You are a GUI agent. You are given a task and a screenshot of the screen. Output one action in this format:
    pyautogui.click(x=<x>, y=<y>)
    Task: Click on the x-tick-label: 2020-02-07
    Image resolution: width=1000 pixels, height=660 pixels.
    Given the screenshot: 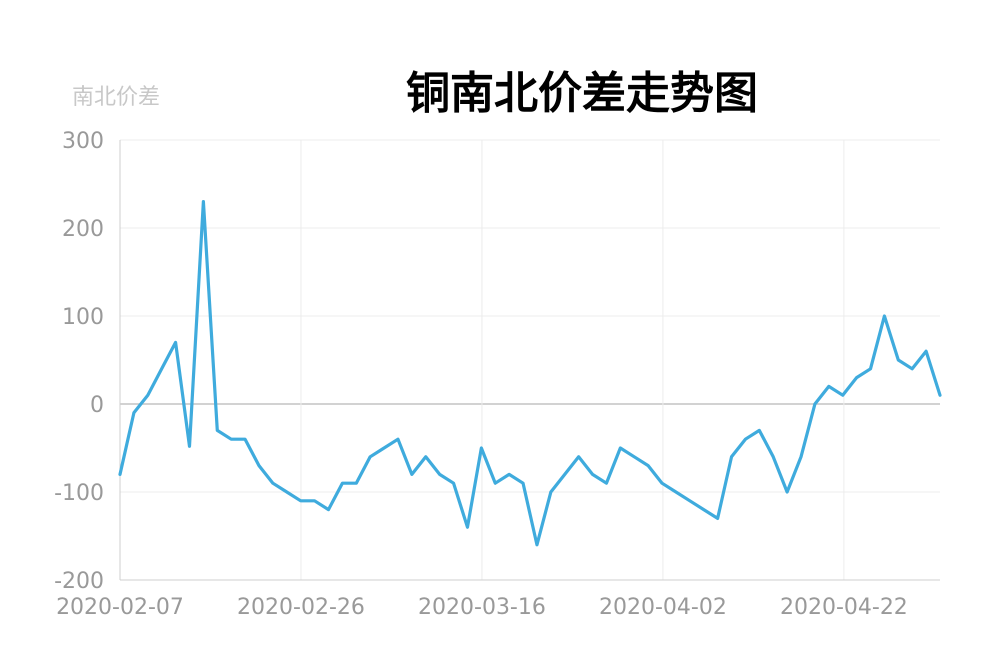 What is the action you would take?
    pyautogui.click(x=120, y=607)
    